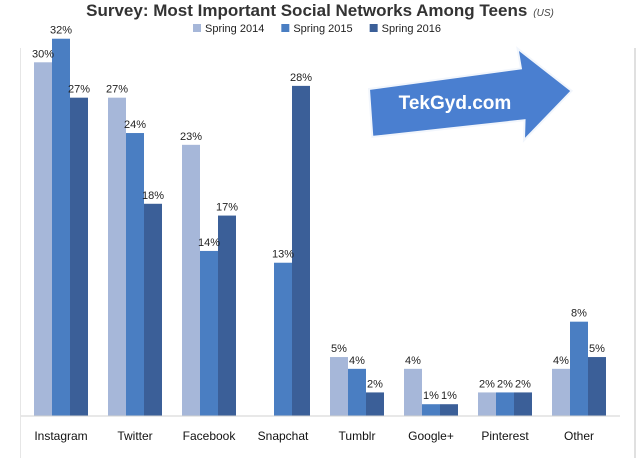  What do you see at coordinates (411, 29) in the screenshot?
I see `legend-label: Spring 2016` at bounding box center [411, 29].